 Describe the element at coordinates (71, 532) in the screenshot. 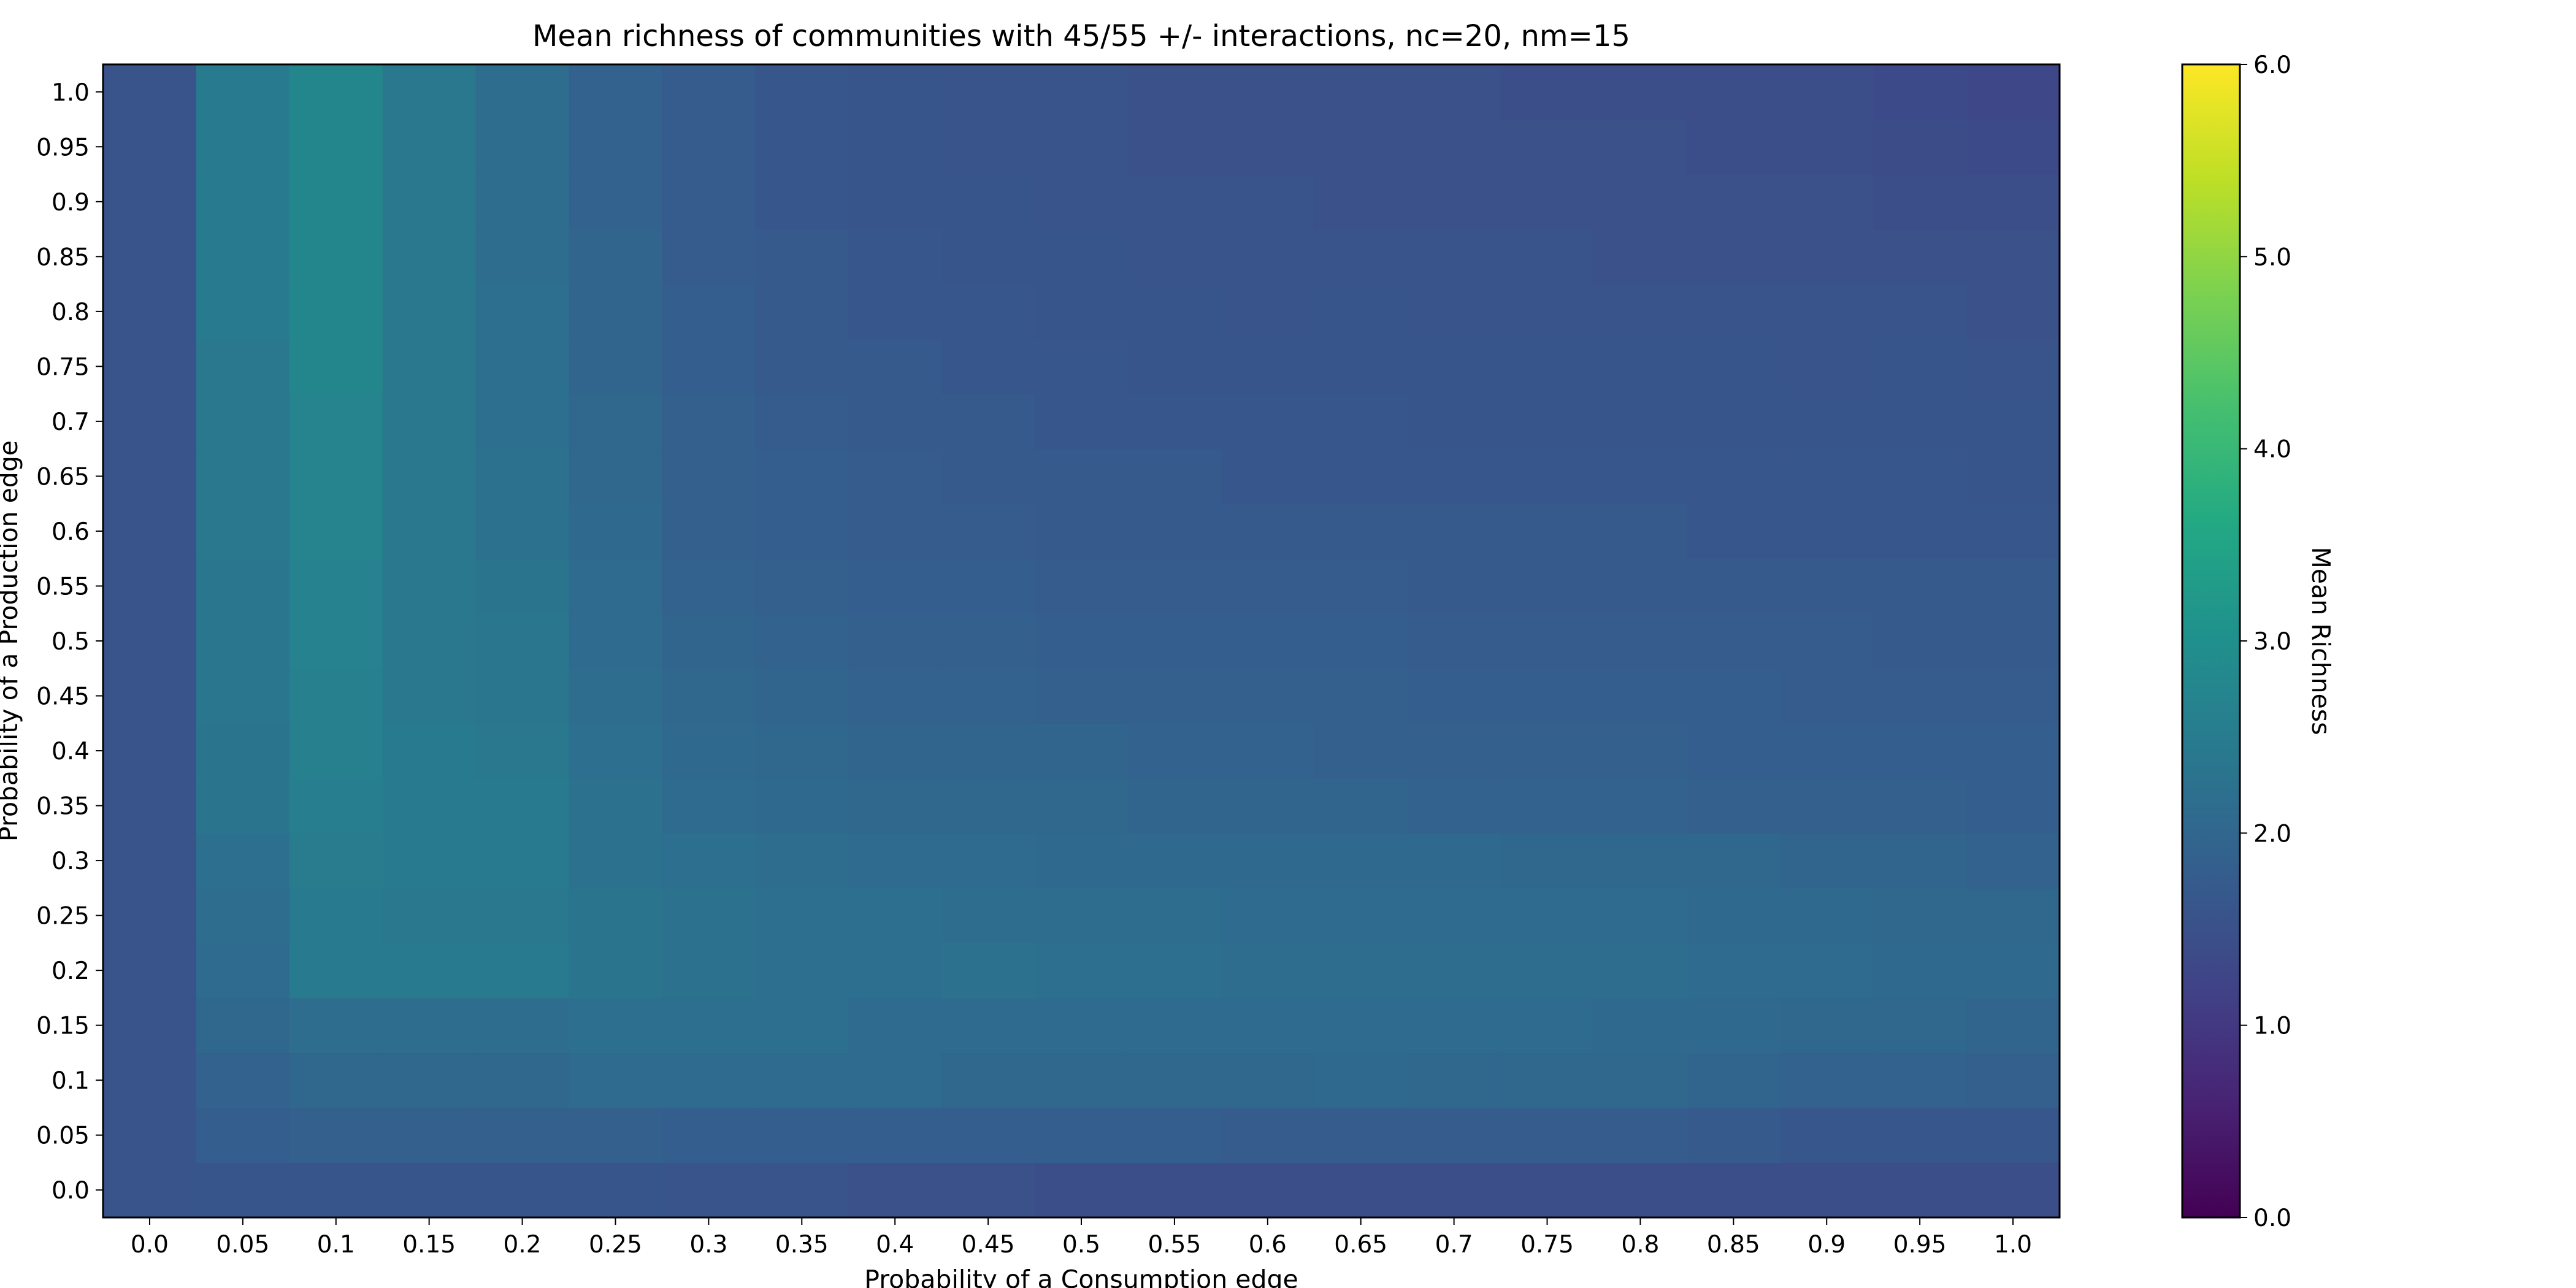

I see `y-tick-label: 0.6` at that location.